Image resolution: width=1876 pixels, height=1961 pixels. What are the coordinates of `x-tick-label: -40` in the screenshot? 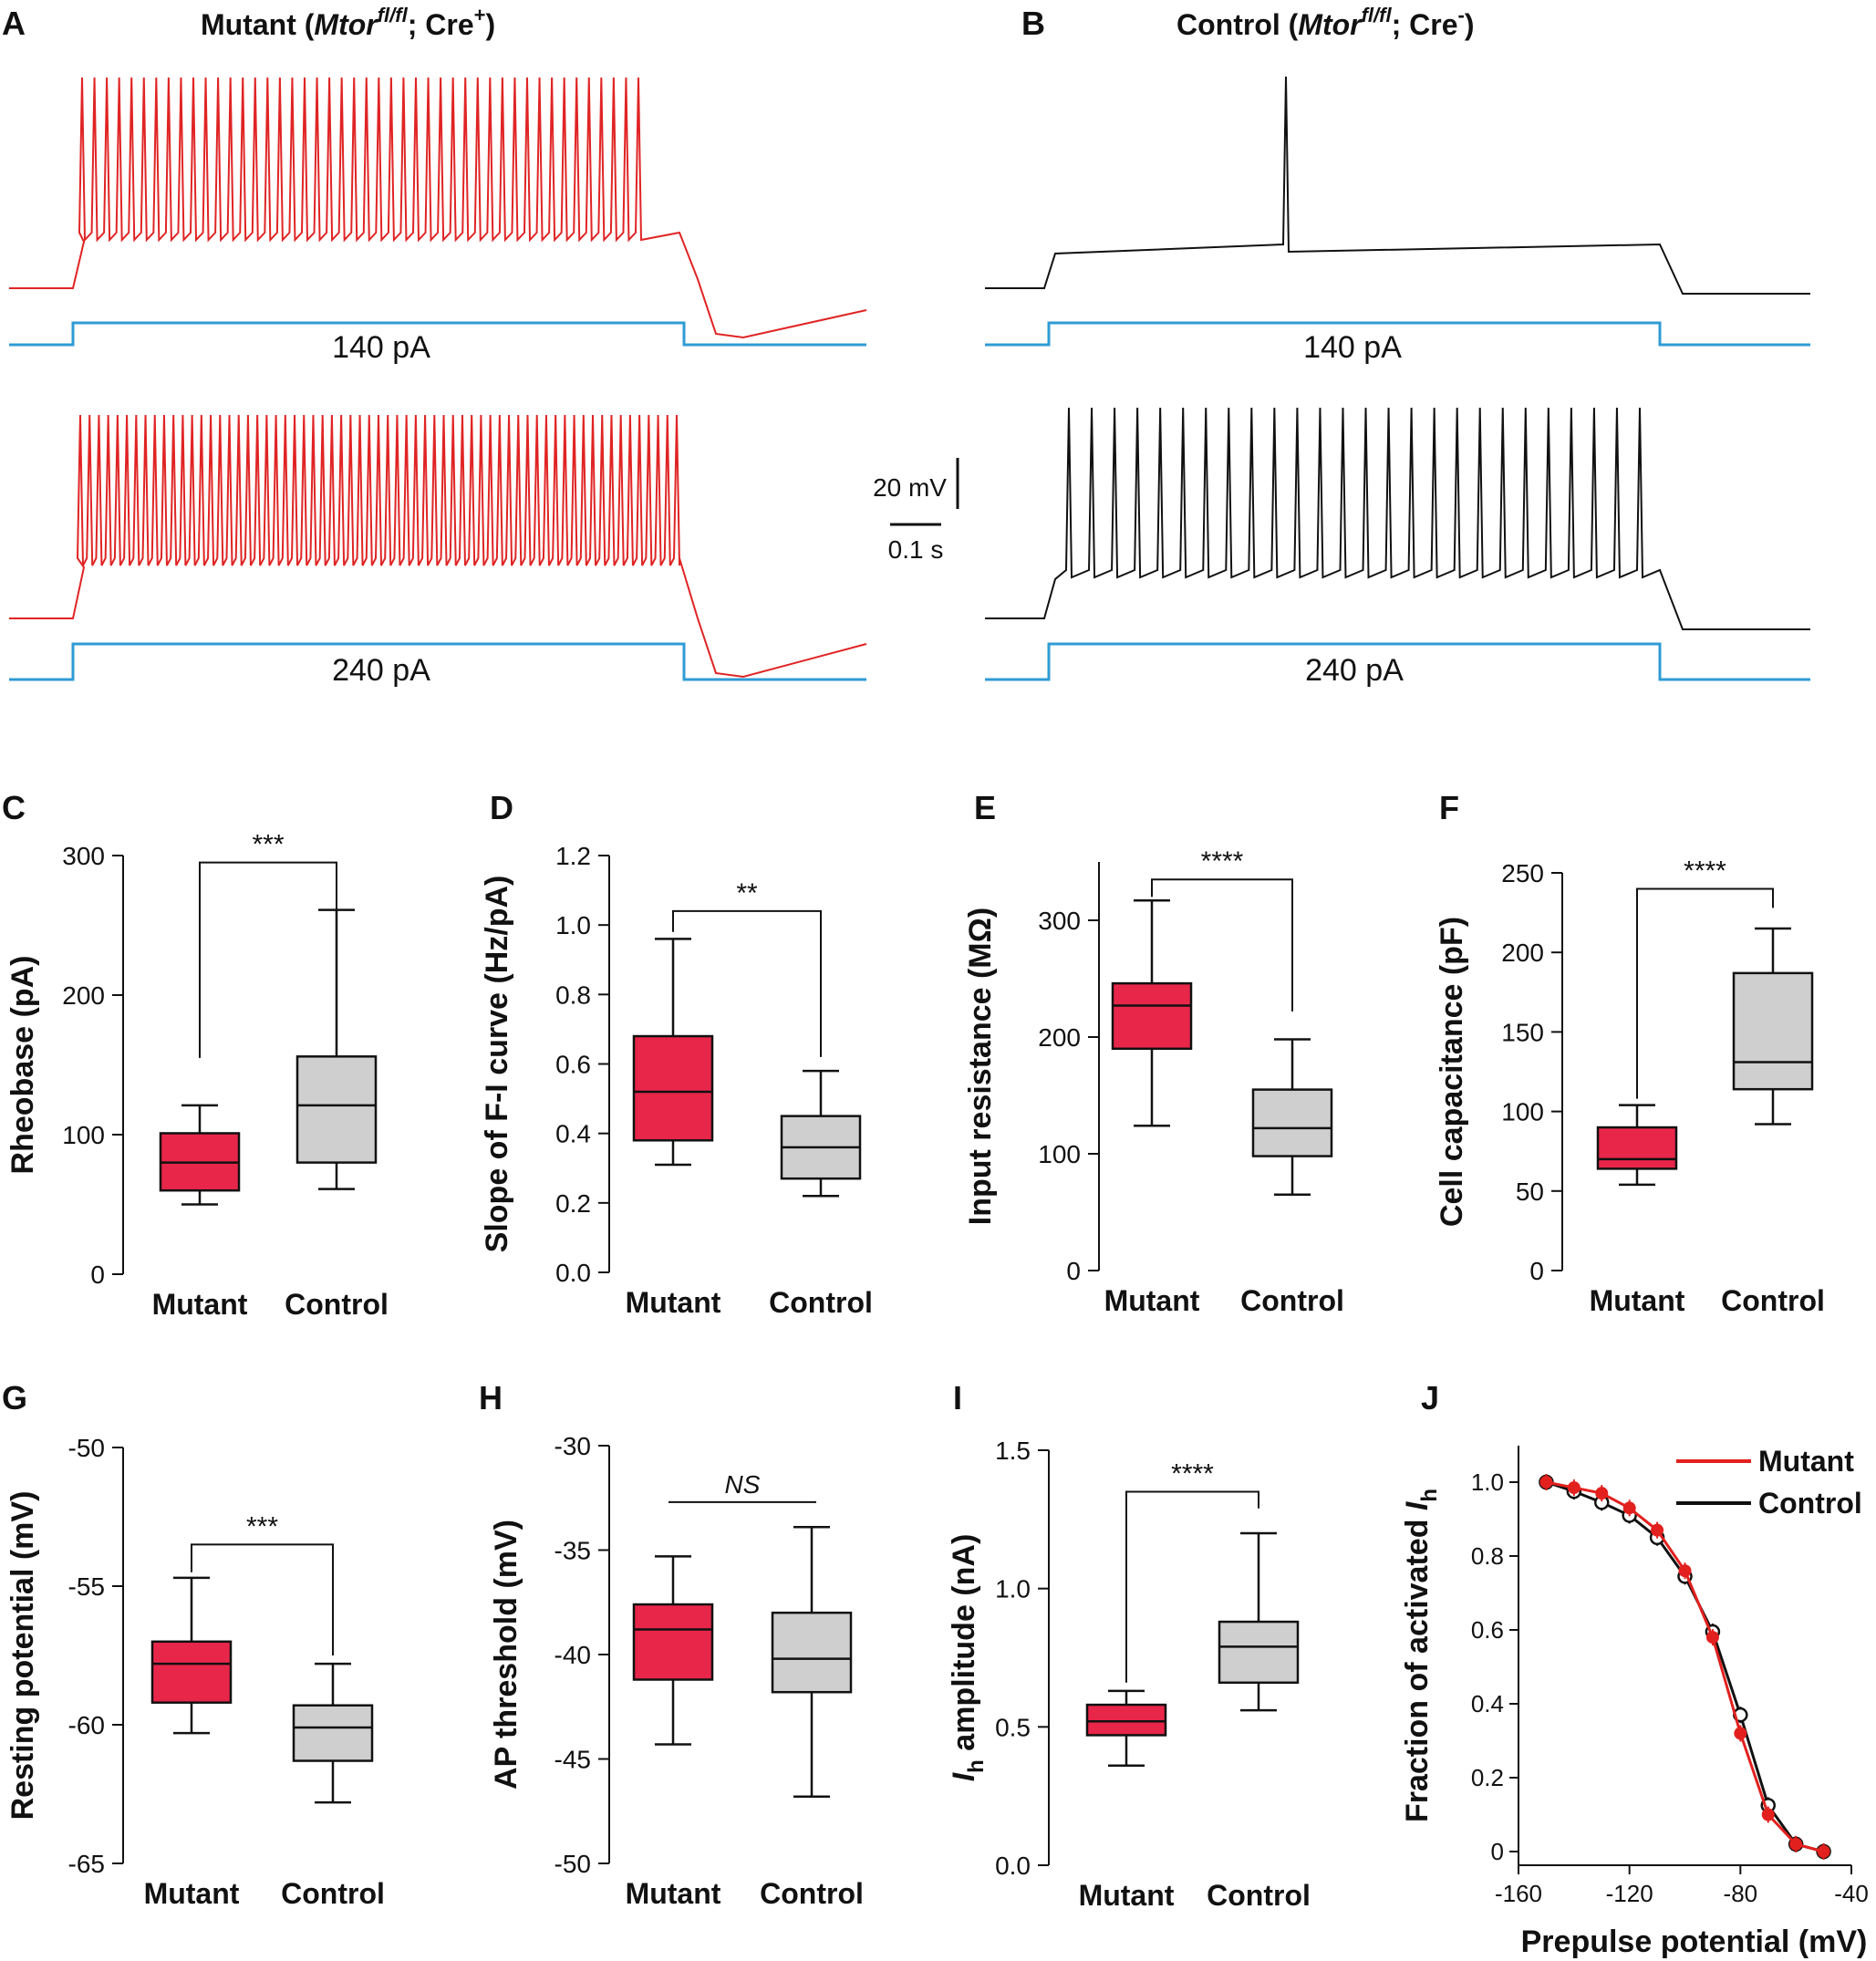 It's located at (1851, 1893).